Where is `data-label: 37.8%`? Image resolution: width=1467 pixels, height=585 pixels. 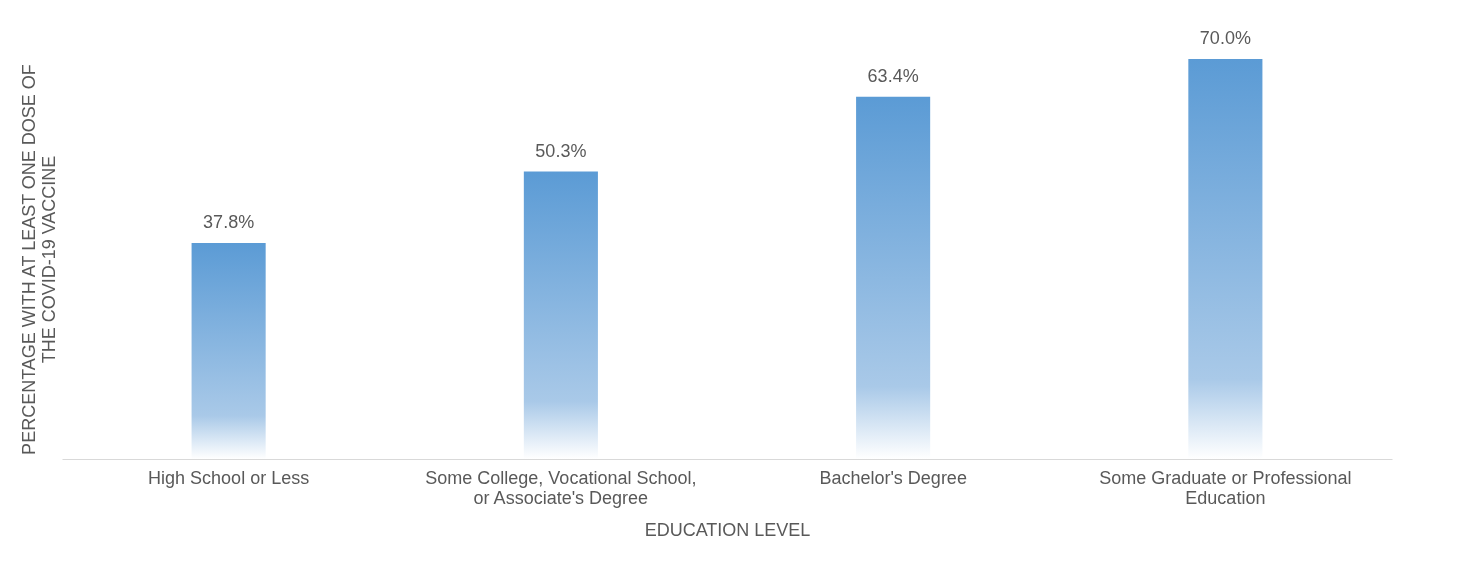
data-label: 37.8% is located at coordinates (229, 222).